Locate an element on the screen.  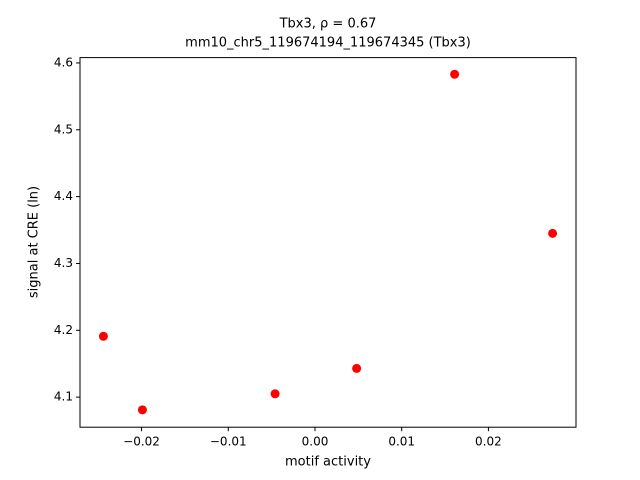
chart-title: Tbx3, ρ = 0.67 is located at coordinates (328, 24).